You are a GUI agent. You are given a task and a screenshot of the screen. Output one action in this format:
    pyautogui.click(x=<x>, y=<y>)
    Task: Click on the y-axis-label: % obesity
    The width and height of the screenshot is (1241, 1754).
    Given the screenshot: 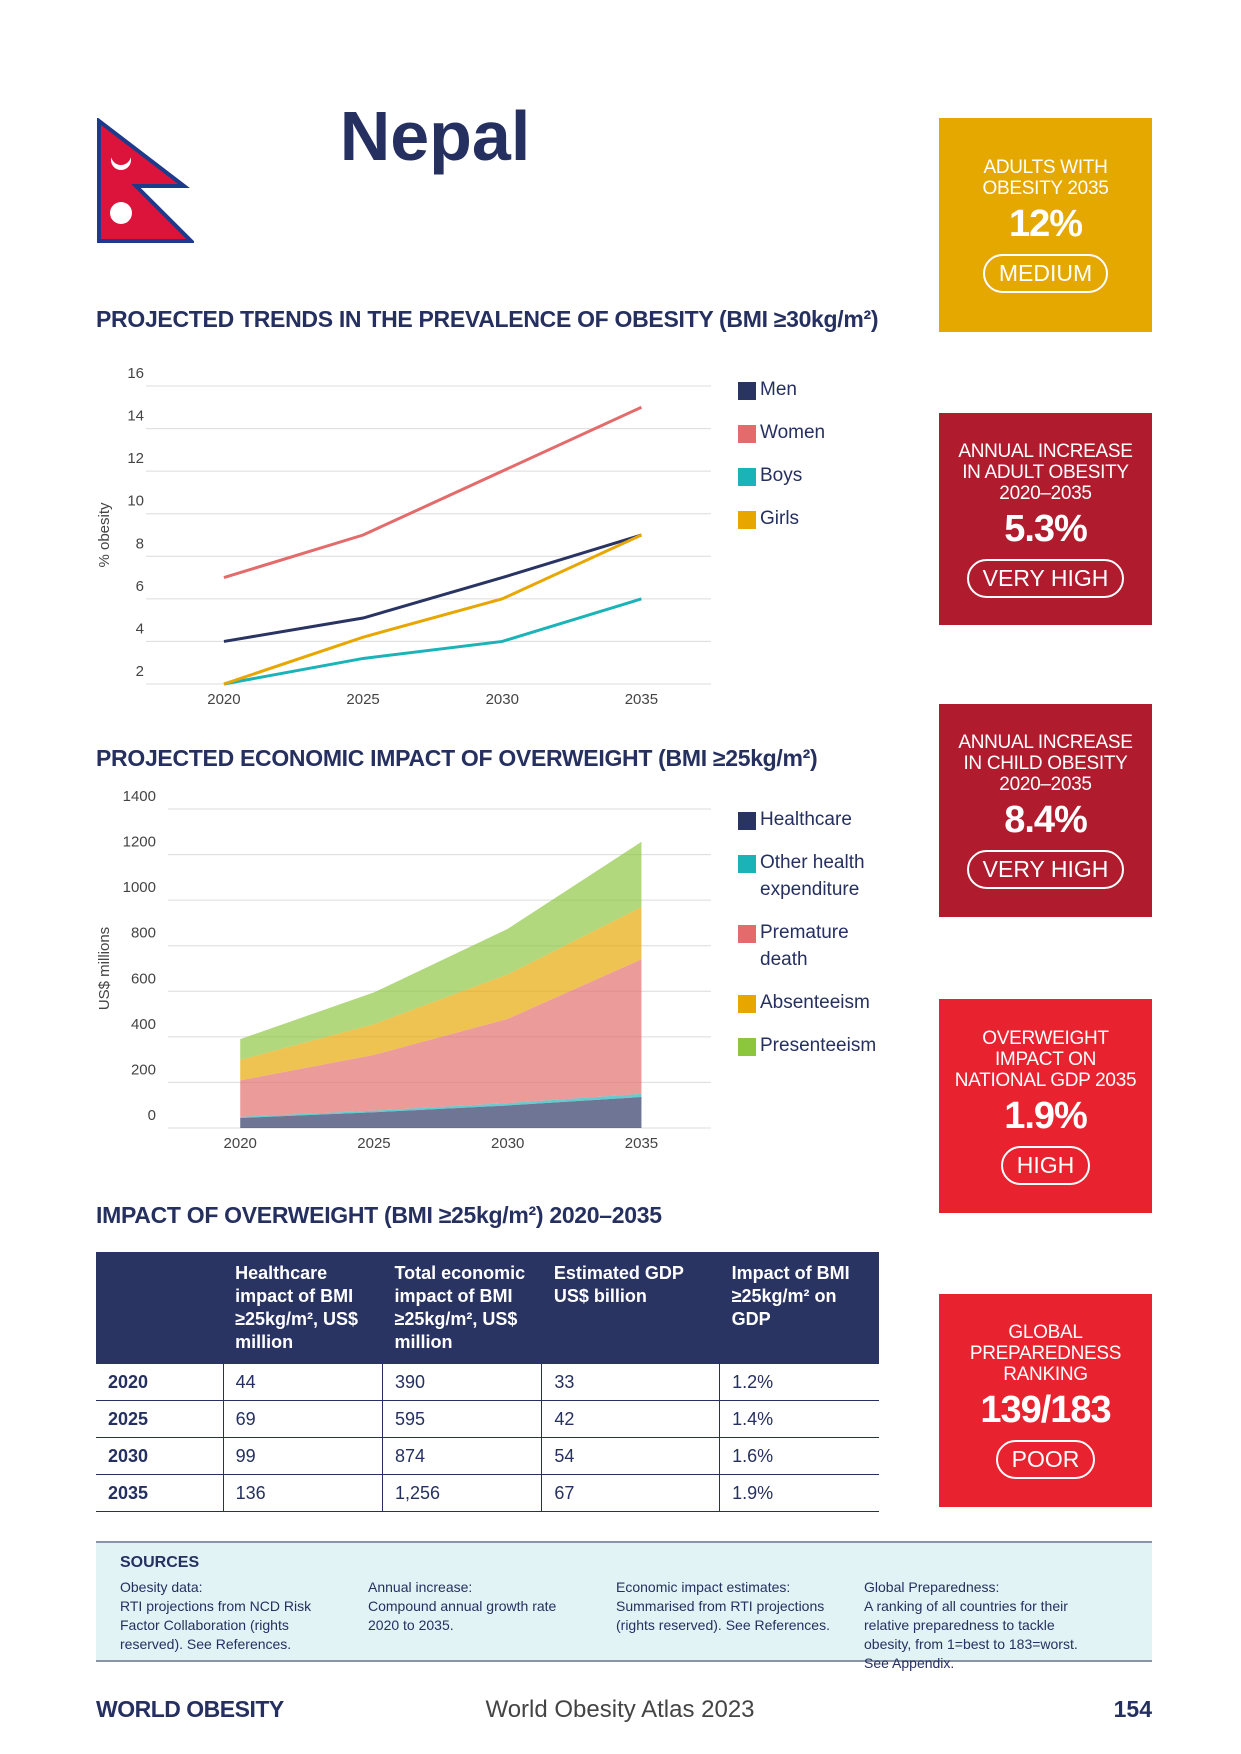 What is the action you would take?
    pyautogui.click(x=104, y=535)
    